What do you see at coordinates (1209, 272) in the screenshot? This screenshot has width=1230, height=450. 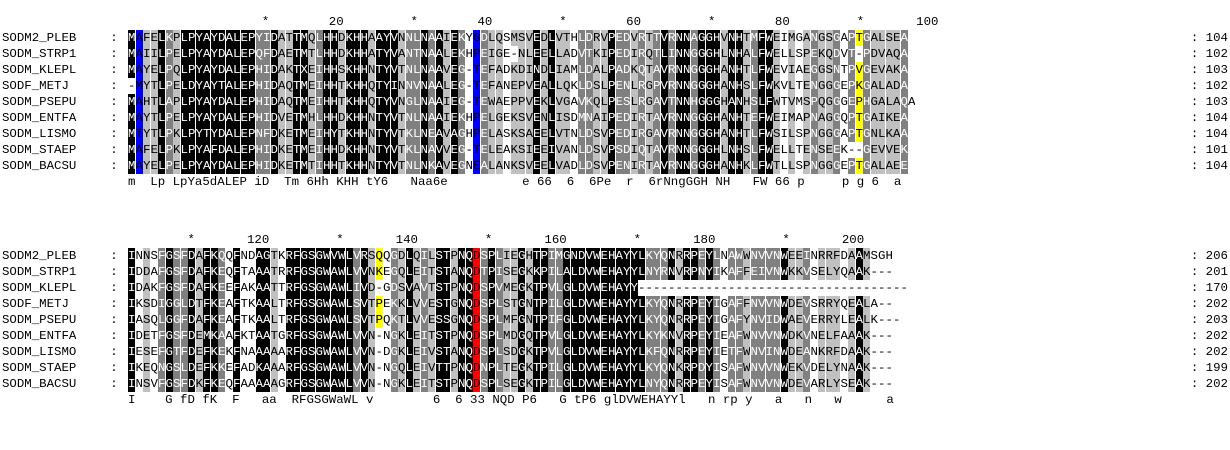 I see `residue-count: : 201` at bounding box center [1209, 272].